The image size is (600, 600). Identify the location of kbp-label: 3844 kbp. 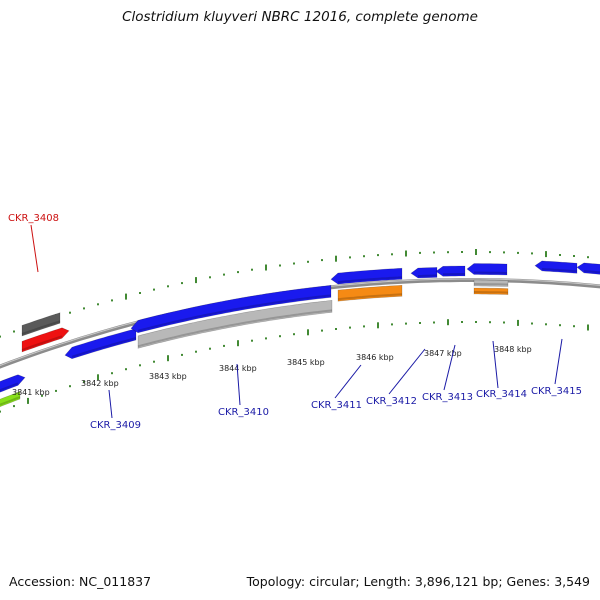
(238, 368).